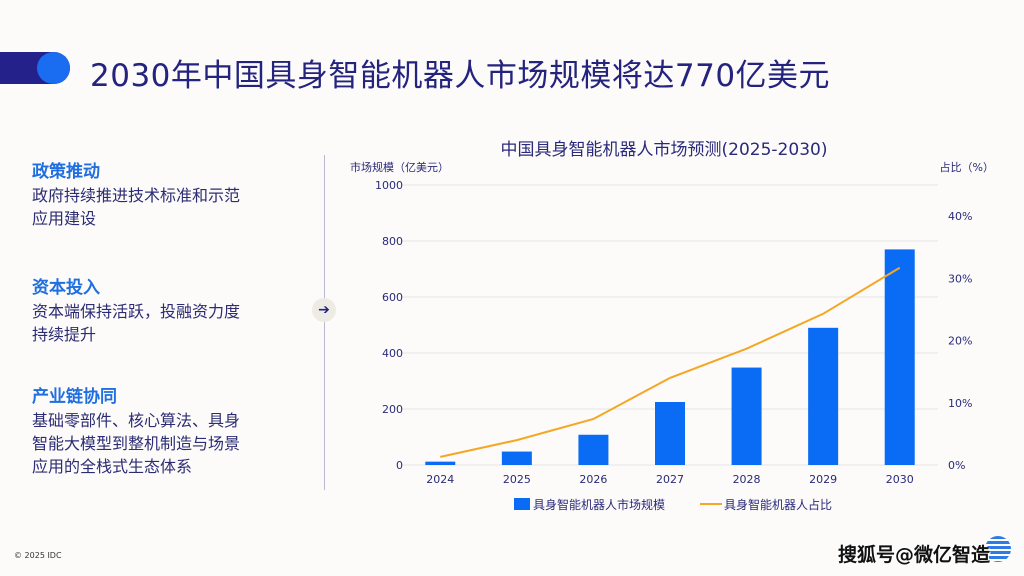  Describe the element at coordinates (593, 449) in the screenshot. I see `bar-2026` at that location.